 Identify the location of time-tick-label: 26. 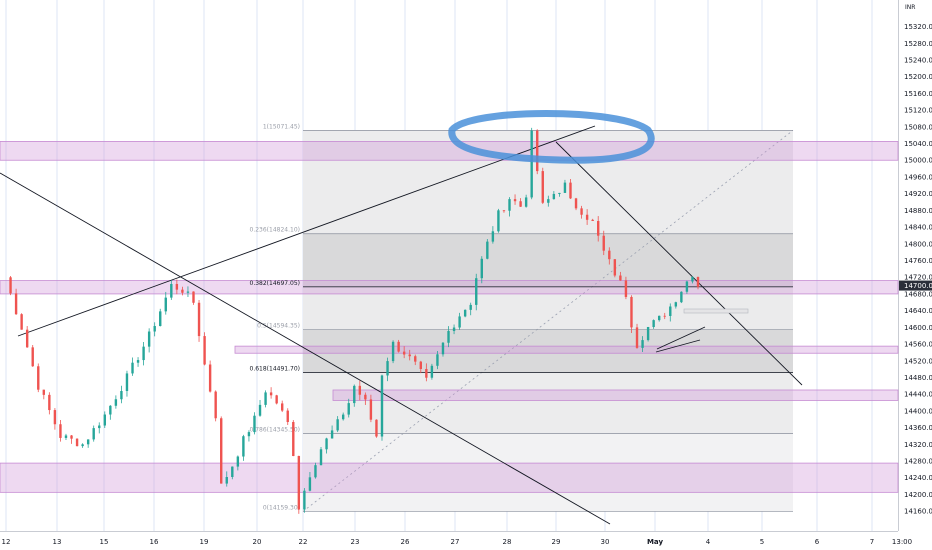
(405, 542).